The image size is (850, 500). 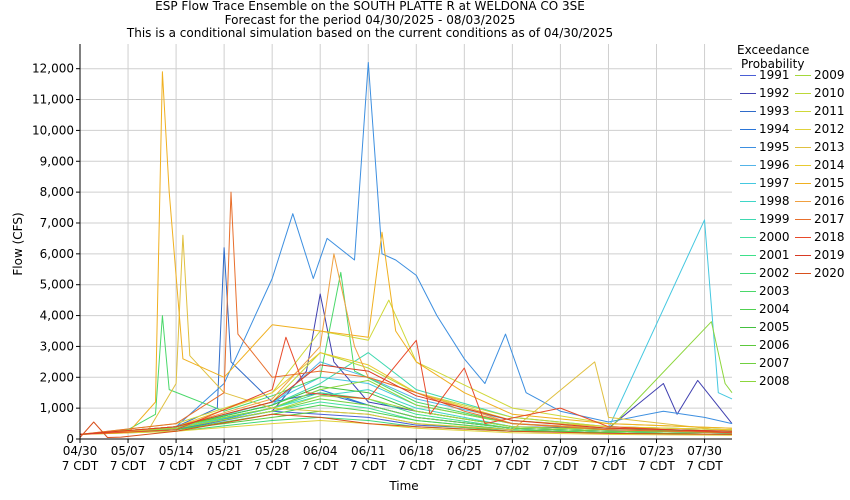 I want to click on legend-item-1994: 1994, so click(x=765, y=129).